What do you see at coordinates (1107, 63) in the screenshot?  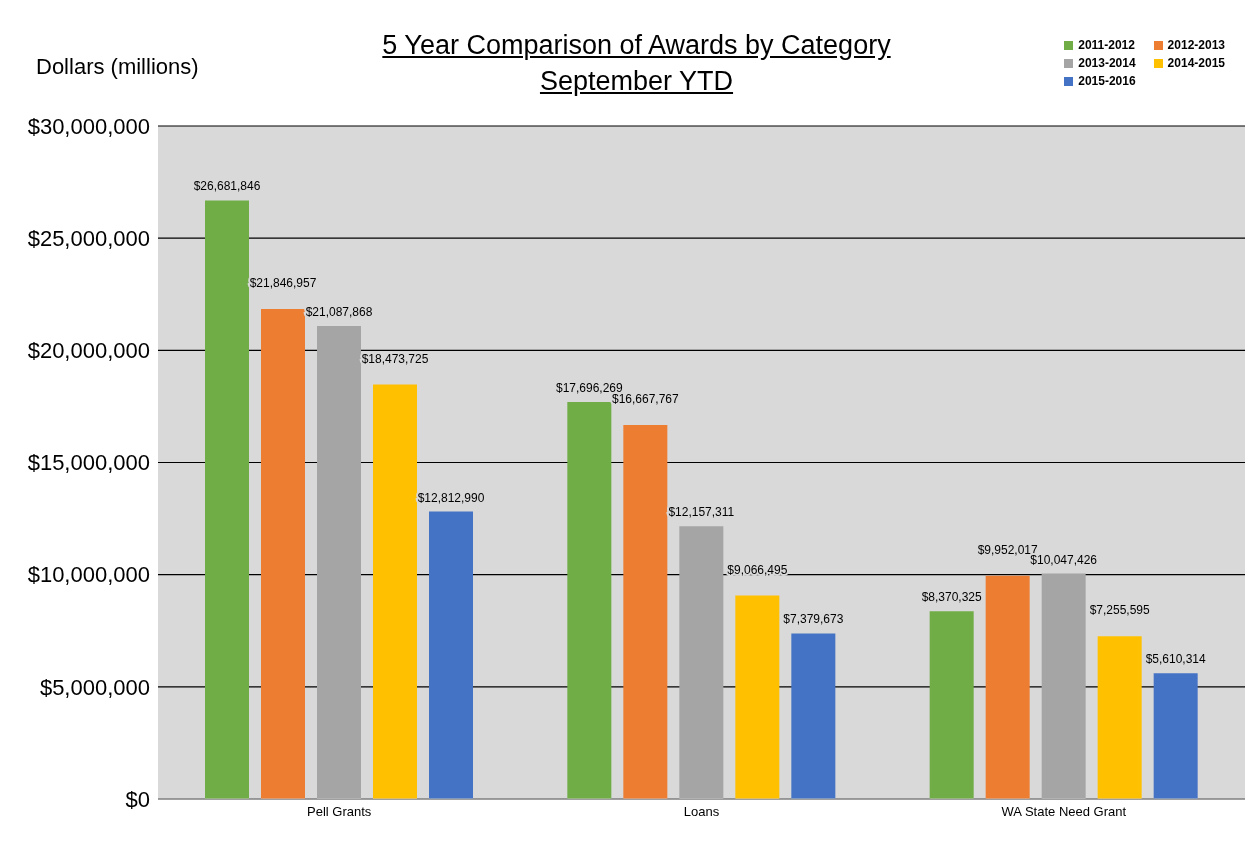 I see `legend-label: 2013-2014` at bounding box center [1107, 63].